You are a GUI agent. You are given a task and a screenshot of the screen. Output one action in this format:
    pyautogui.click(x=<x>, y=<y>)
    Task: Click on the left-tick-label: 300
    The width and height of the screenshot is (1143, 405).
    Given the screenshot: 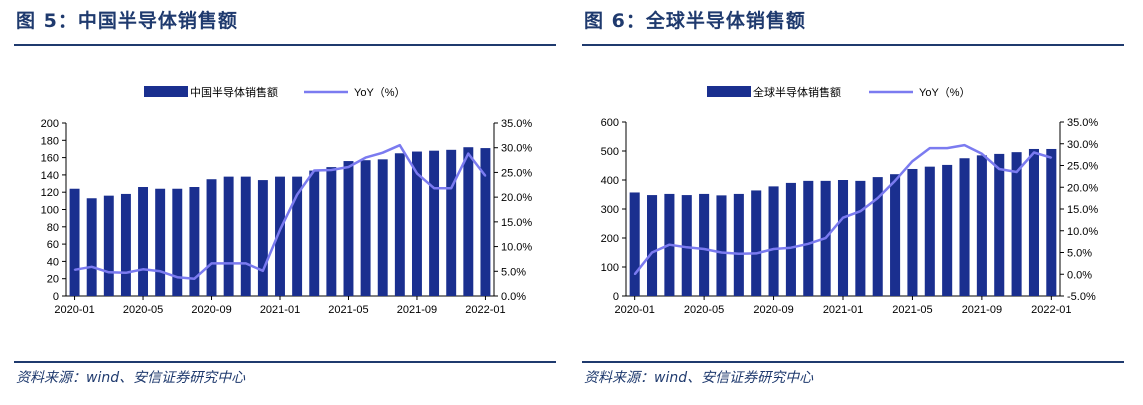 What is the action you would take?
    pyautogui.click(x=610, y=210)
    